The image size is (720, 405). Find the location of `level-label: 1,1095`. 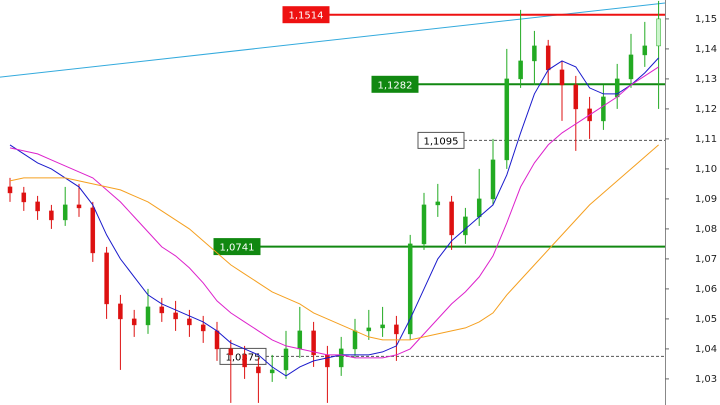

level-label: 1,1095 is located at coordinates (441, 141).